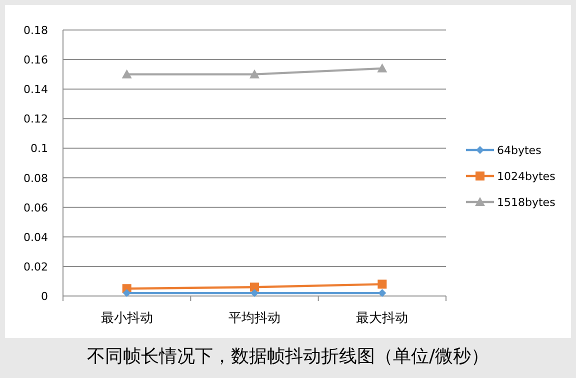  I want to click on legend-label: 1024bytes, so click(526, 176).